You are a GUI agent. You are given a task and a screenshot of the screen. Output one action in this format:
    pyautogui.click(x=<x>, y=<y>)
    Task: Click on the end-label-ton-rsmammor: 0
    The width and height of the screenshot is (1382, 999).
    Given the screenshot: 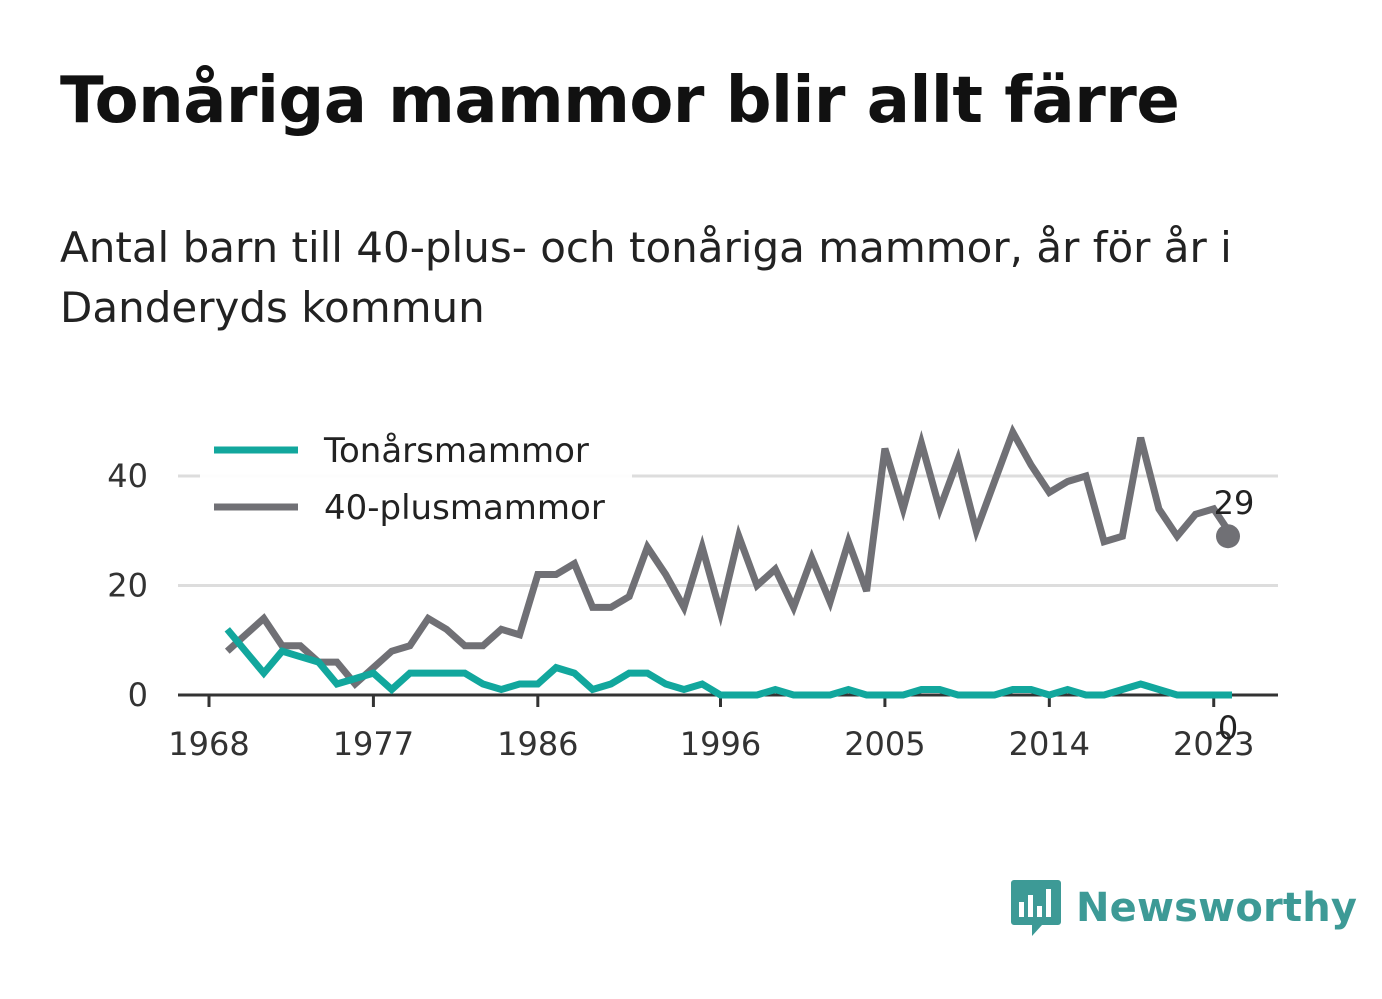 What is the action you would take?
    pyautogui.click(x=1228, y=728)
    